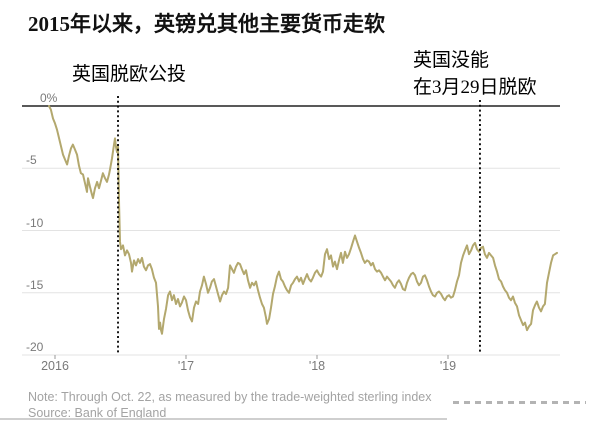 This screenshot has height=432, width=610. Describe the element at coordinates (451, 60) in the screenshot. I see `march29-annotation-line1: 英国没能` at that location.